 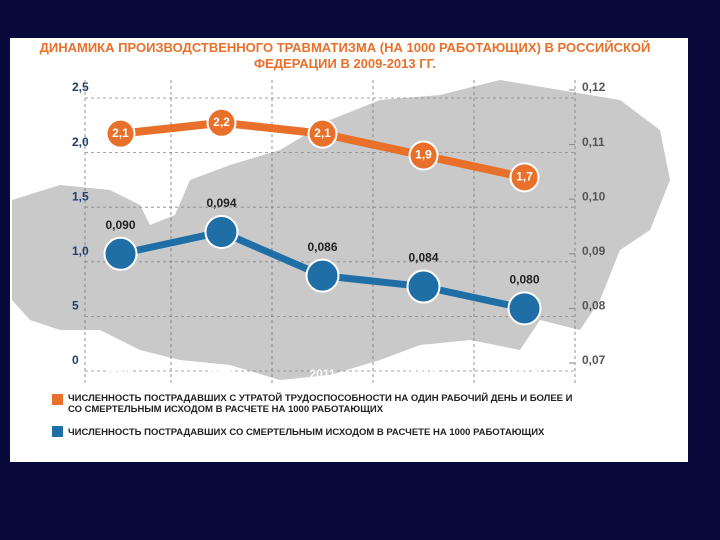 What do you see at coordinates (322, 247) in the screenshot?
I see `value-label: 0,086` at bounding box center [322, 247].